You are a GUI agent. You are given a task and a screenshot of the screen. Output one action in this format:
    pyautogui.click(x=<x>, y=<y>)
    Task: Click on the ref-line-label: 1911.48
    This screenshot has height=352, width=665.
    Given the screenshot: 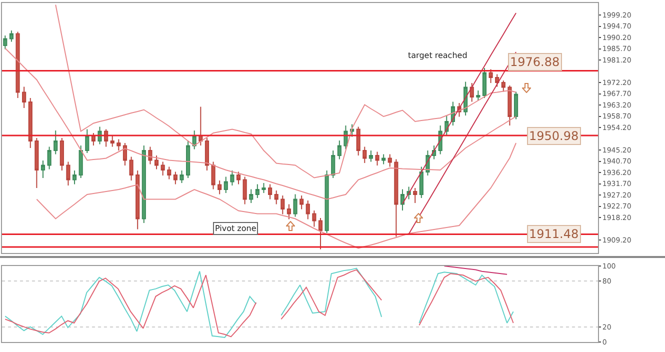 What is the action you would take?
    pyautogui.click(x=554, y=234)
    